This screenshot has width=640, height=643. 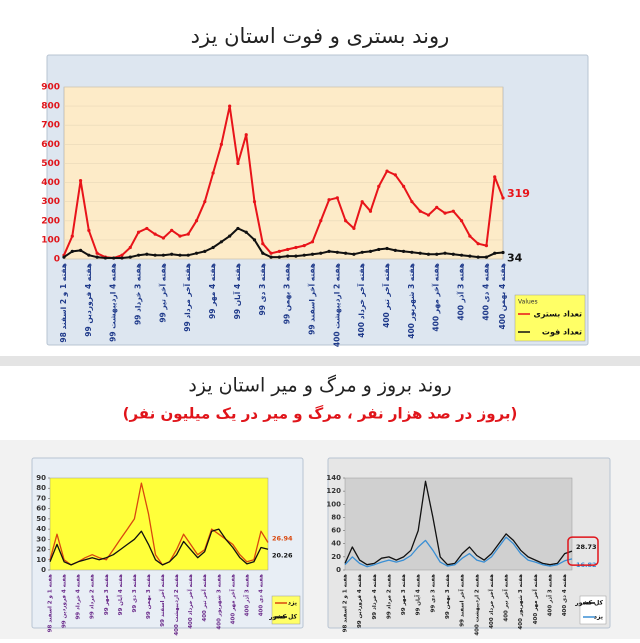 What do you see at coordinates (319, 386) in the screenshot?
I see `section-title: روند بروز و مرگ و میر استان یزد` at bounding box center [319, 386].